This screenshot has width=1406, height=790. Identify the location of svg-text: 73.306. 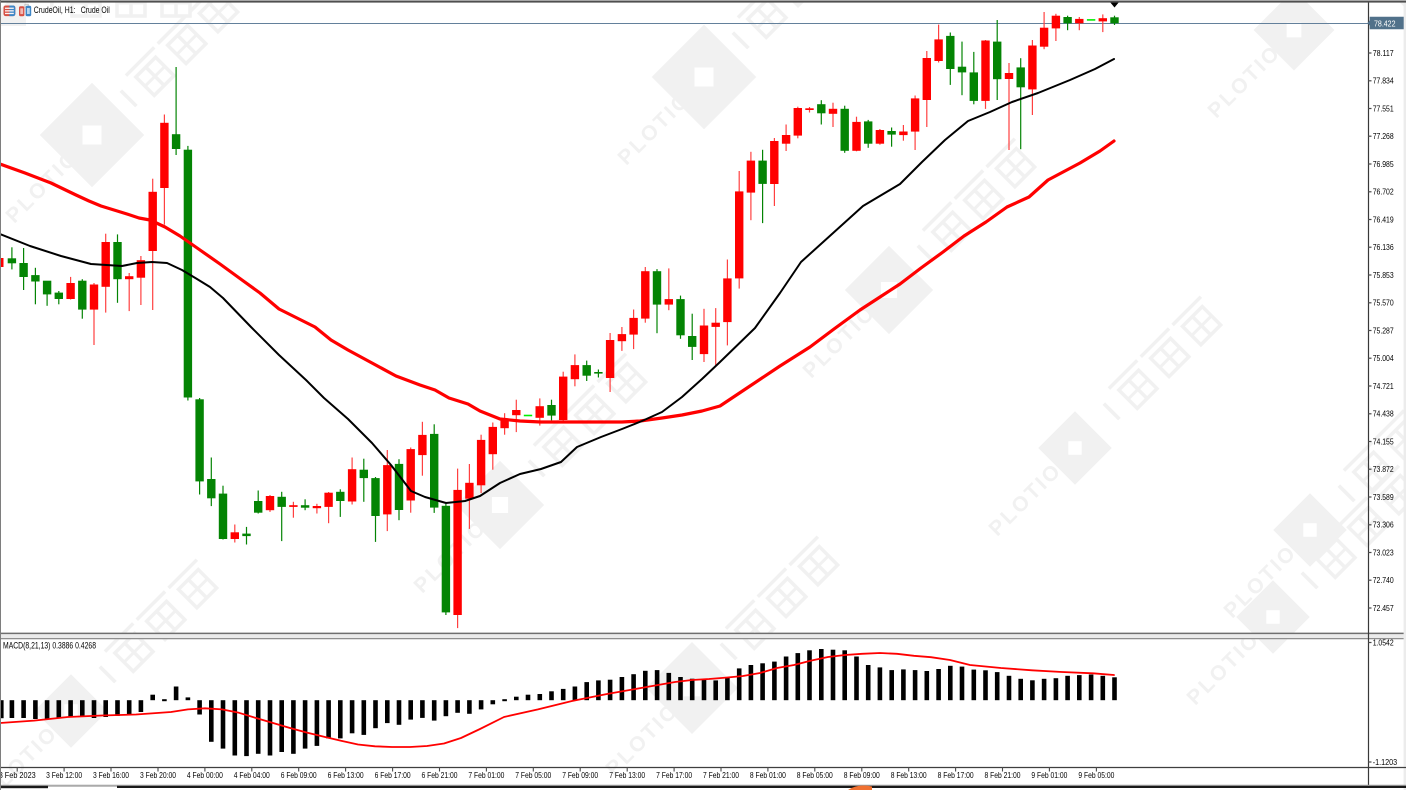
(1383, 525).